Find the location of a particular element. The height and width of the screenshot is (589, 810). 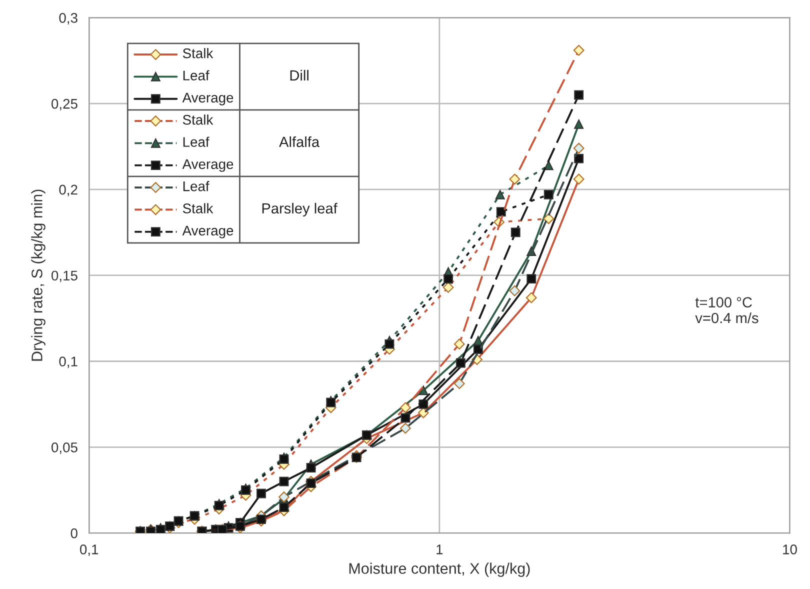

annotation: Parsley leaf is located at coordinates (300, 209).